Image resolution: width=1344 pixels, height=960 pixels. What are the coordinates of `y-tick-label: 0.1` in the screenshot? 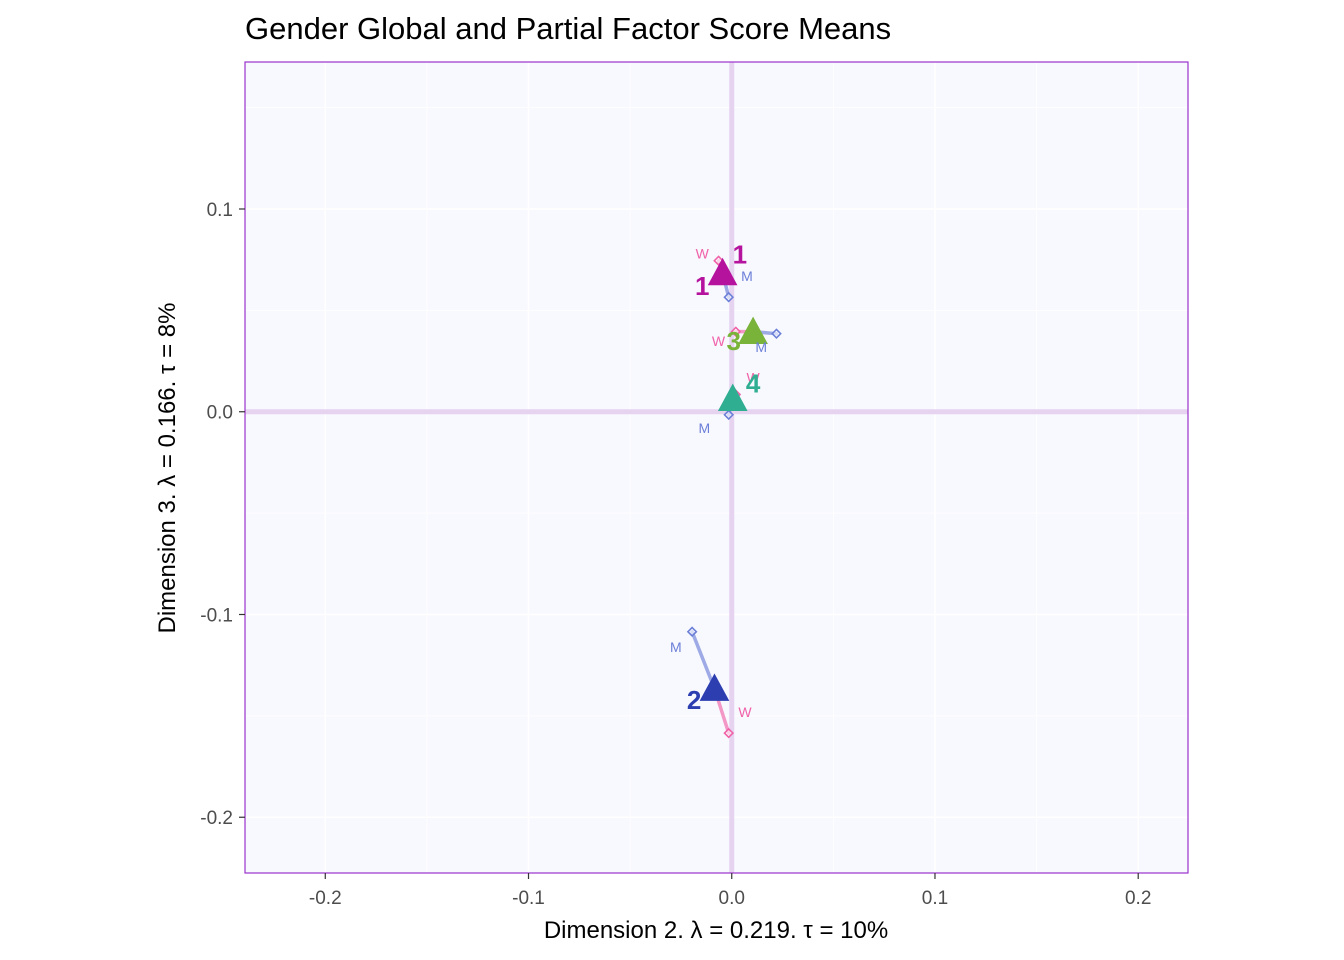 It's located at (220, 210).